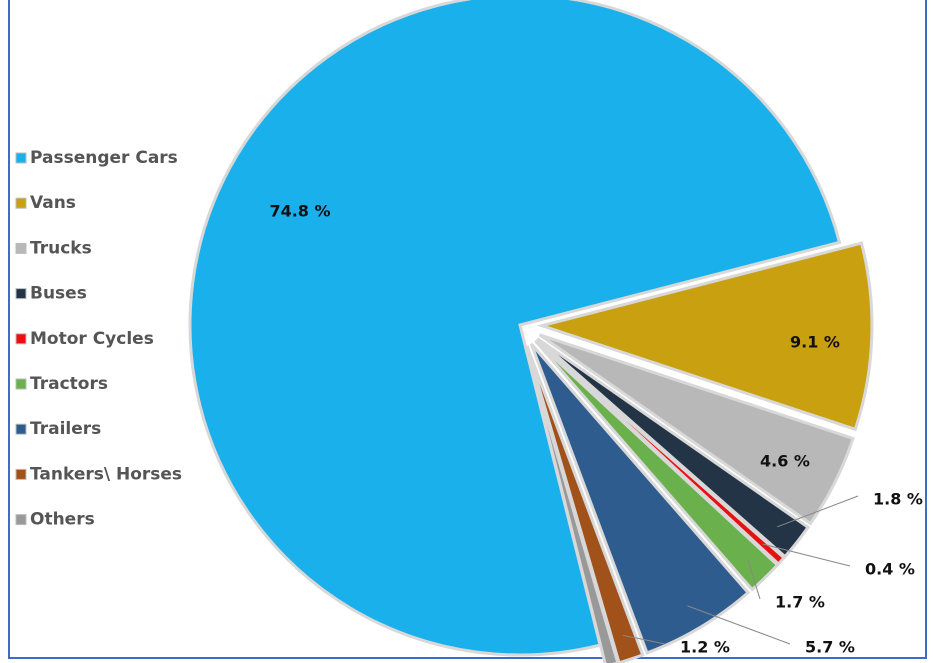 The width and height of the screenshot is (933, 663). What do you see at coordinates (69, 384) in the screenshot?
I see `legend-label: Tractors` at bounding box center [69, 384].